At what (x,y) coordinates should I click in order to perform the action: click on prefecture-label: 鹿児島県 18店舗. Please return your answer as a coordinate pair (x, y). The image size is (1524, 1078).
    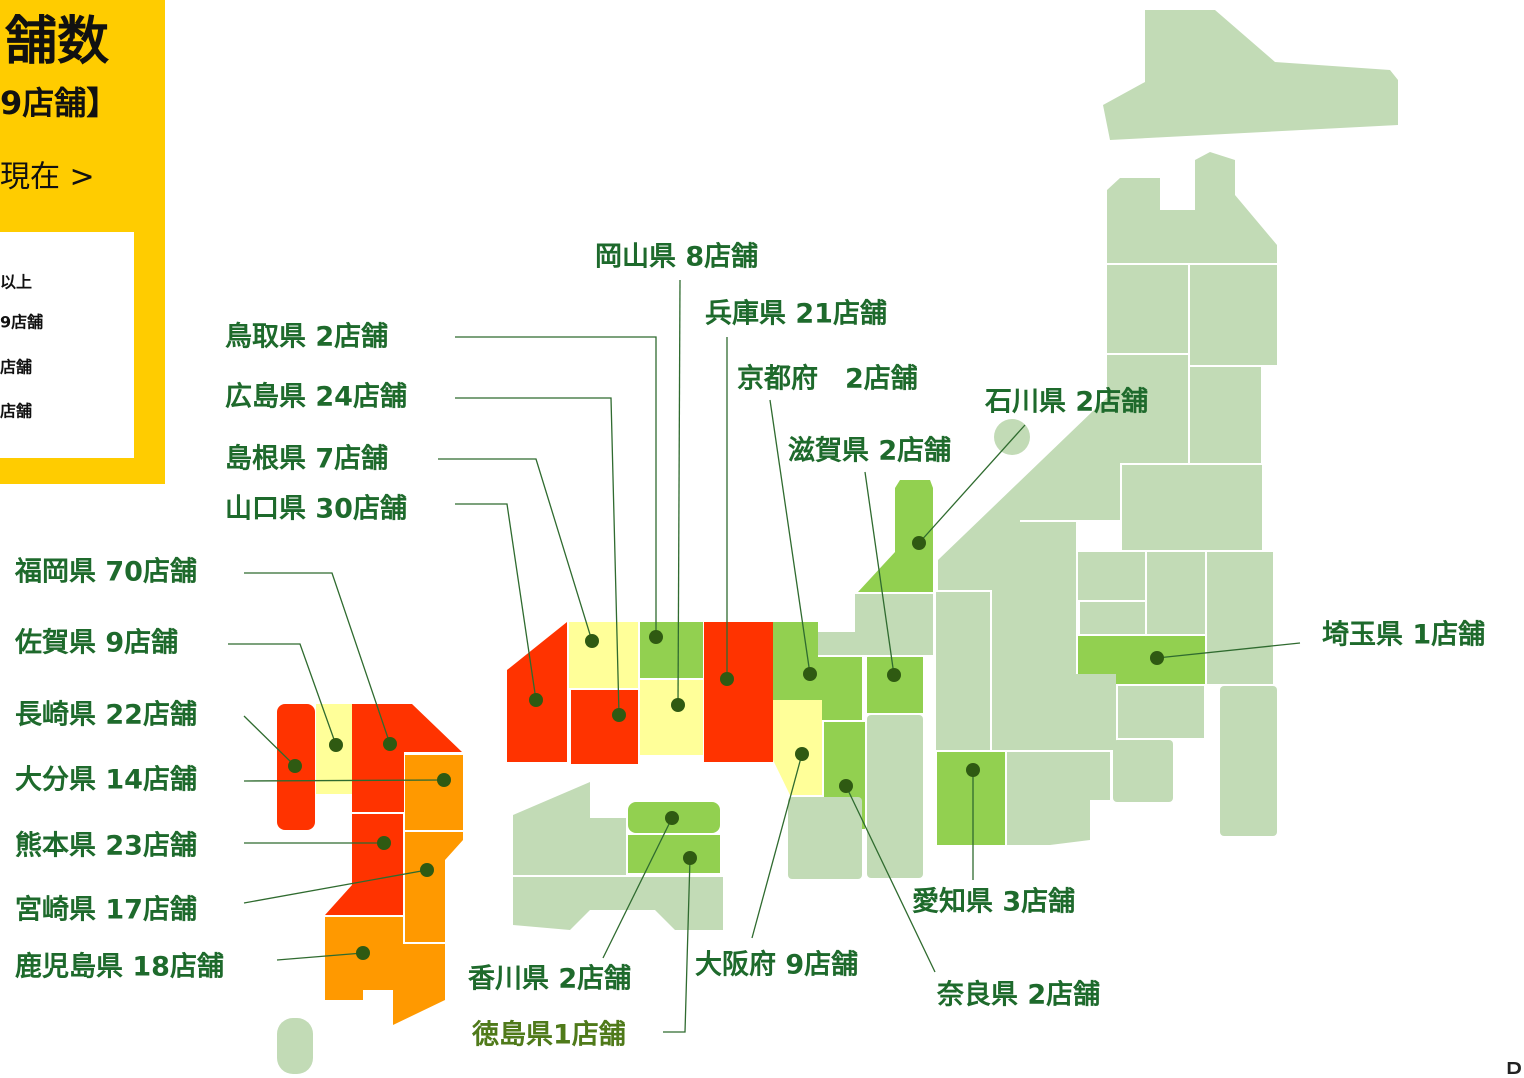
    Looking at the image, I should click on (119, 967).